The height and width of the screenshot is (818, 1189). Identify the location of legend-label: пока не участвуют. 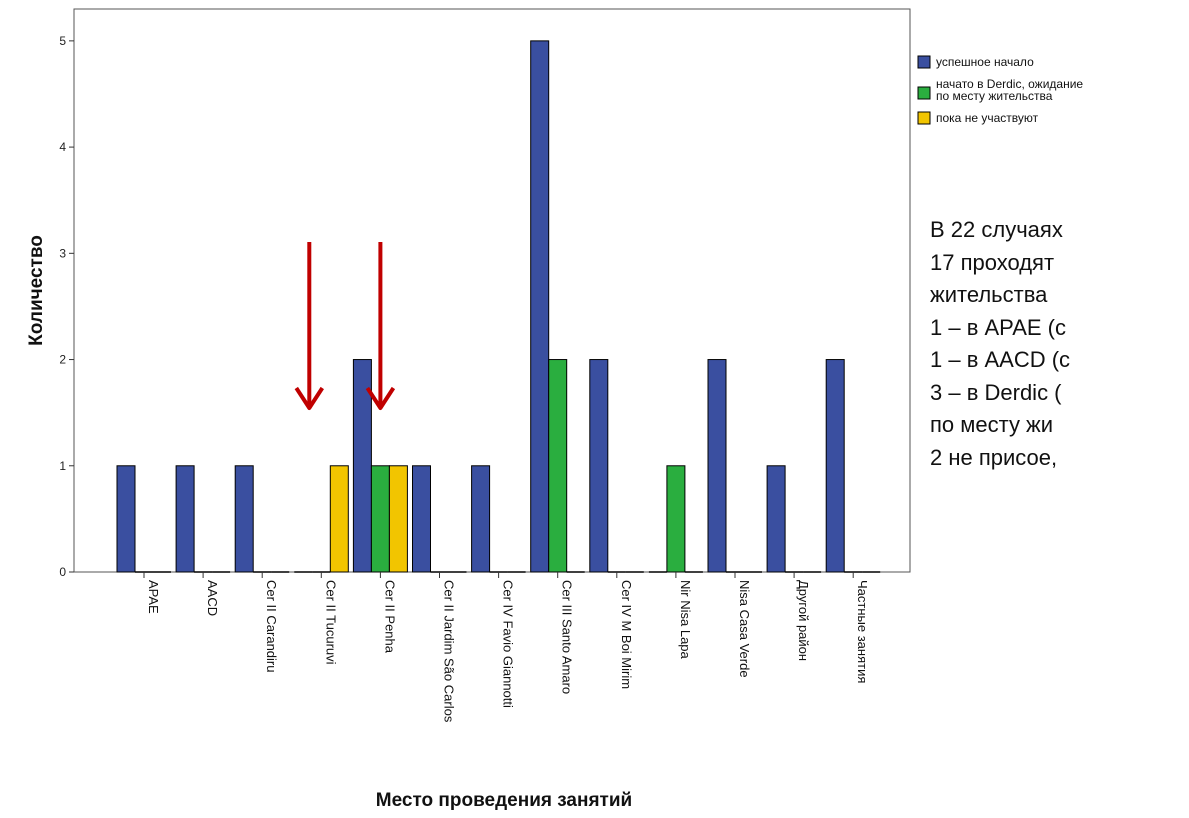
(987, 118).